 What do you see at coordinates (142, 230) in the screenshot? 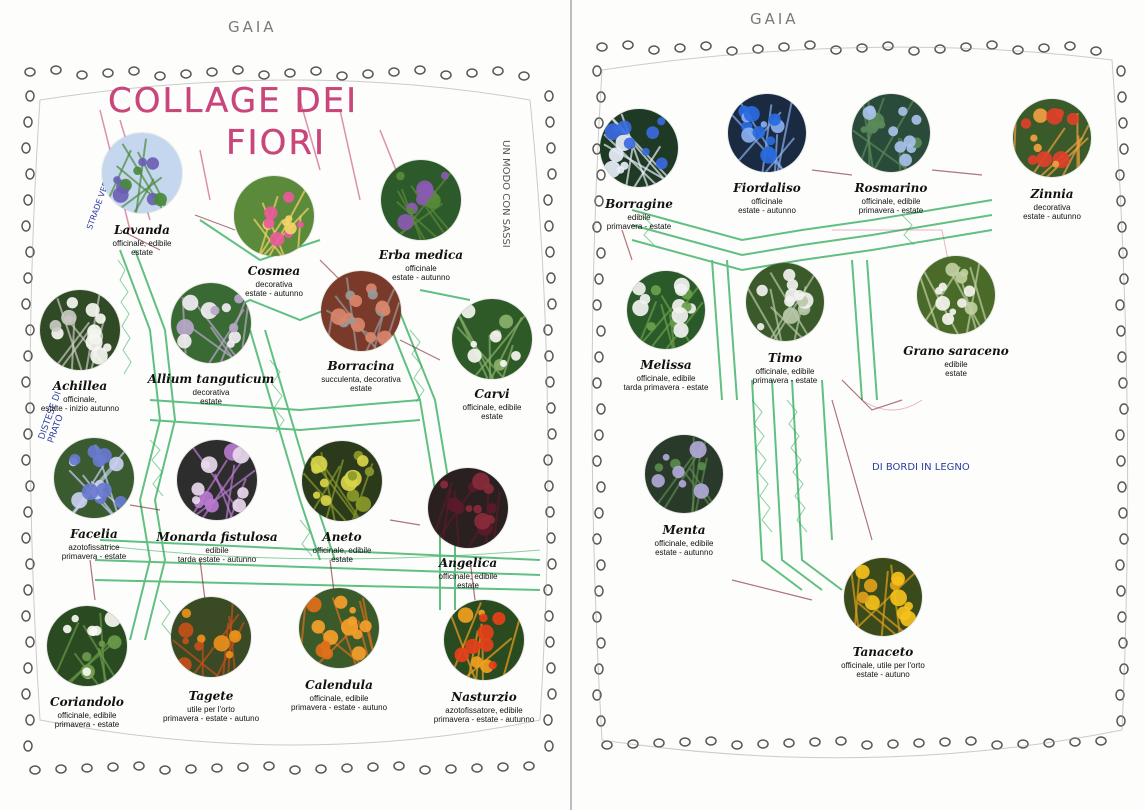
I see `flower-name: Lavanda` at bounding box center [142, 230].